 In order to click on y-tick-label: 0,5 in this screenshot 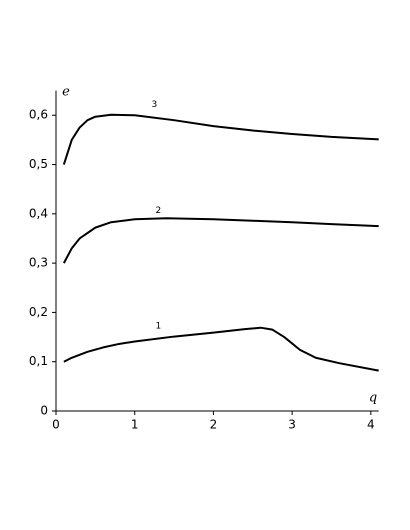, I will do `click(38, 164)`.